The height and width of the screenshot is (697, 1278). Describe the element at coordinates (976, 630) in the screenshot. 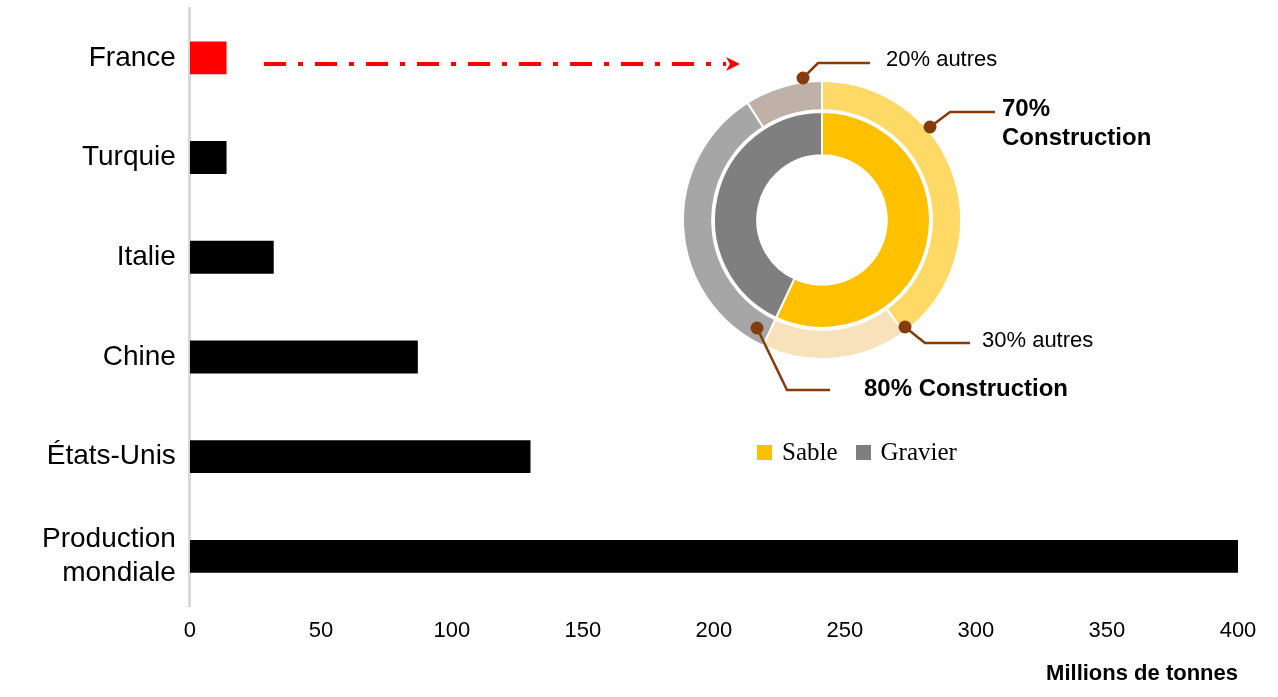

I see `x-tick-label: 300` at that location.